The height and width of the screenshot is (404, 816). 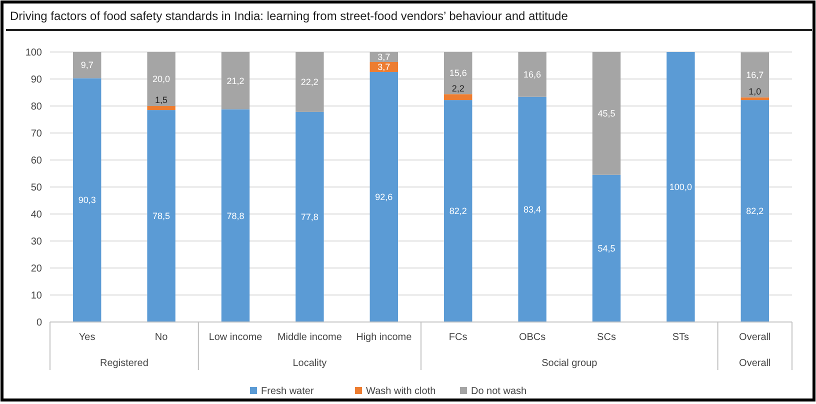 I want to click on y-tick-label: 80, so click(x=36, y=107).